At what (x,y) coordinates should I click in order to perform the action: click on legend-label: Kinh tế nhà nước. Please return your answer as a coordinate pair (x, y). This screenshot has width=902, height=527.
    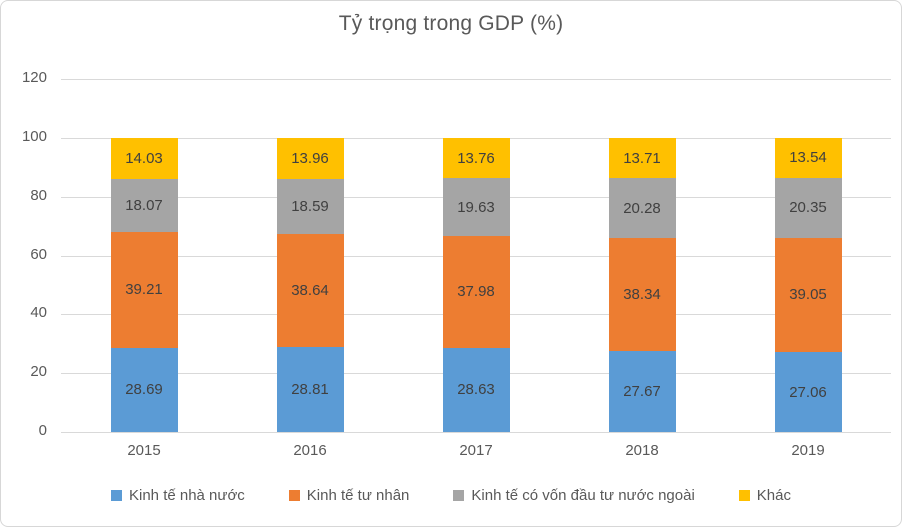
    Looking at the image, I should click on (187, 495).